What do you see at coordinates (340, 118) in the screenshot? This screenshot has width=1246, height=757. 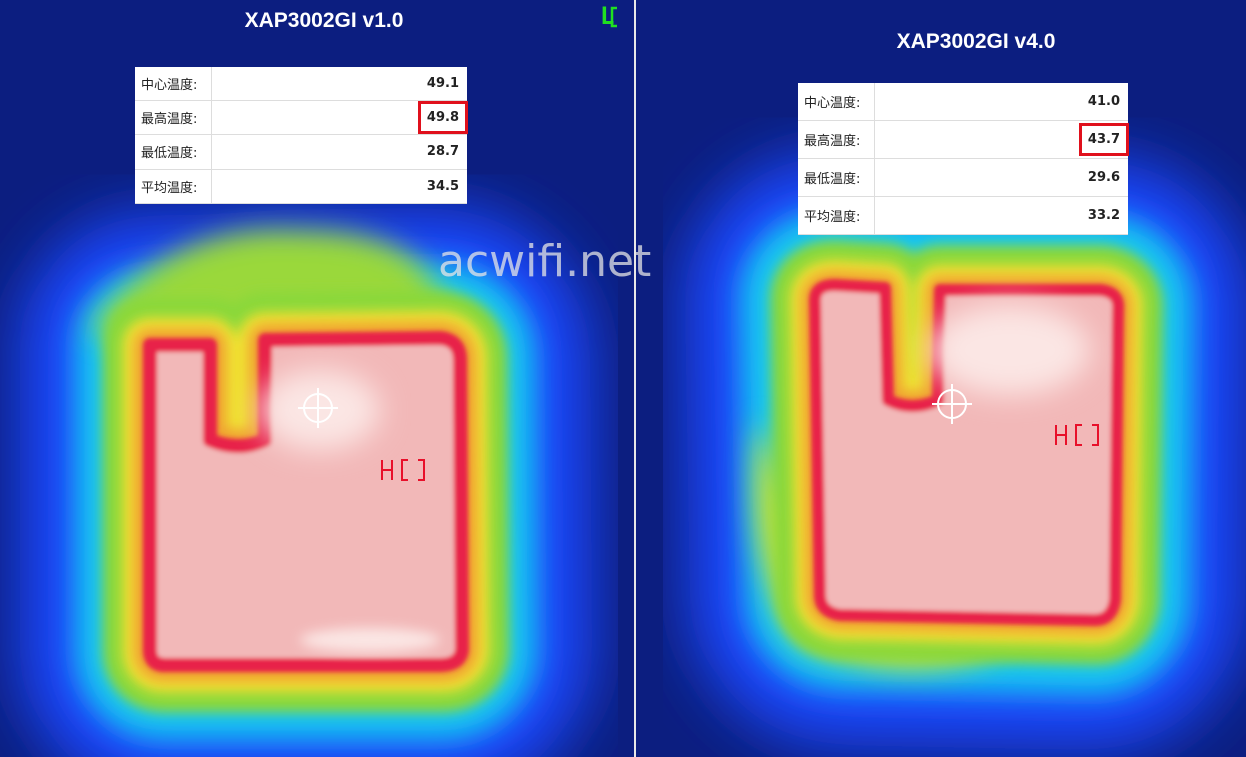 I see `value-cell: 49.8` at bounding box center [340, 118].